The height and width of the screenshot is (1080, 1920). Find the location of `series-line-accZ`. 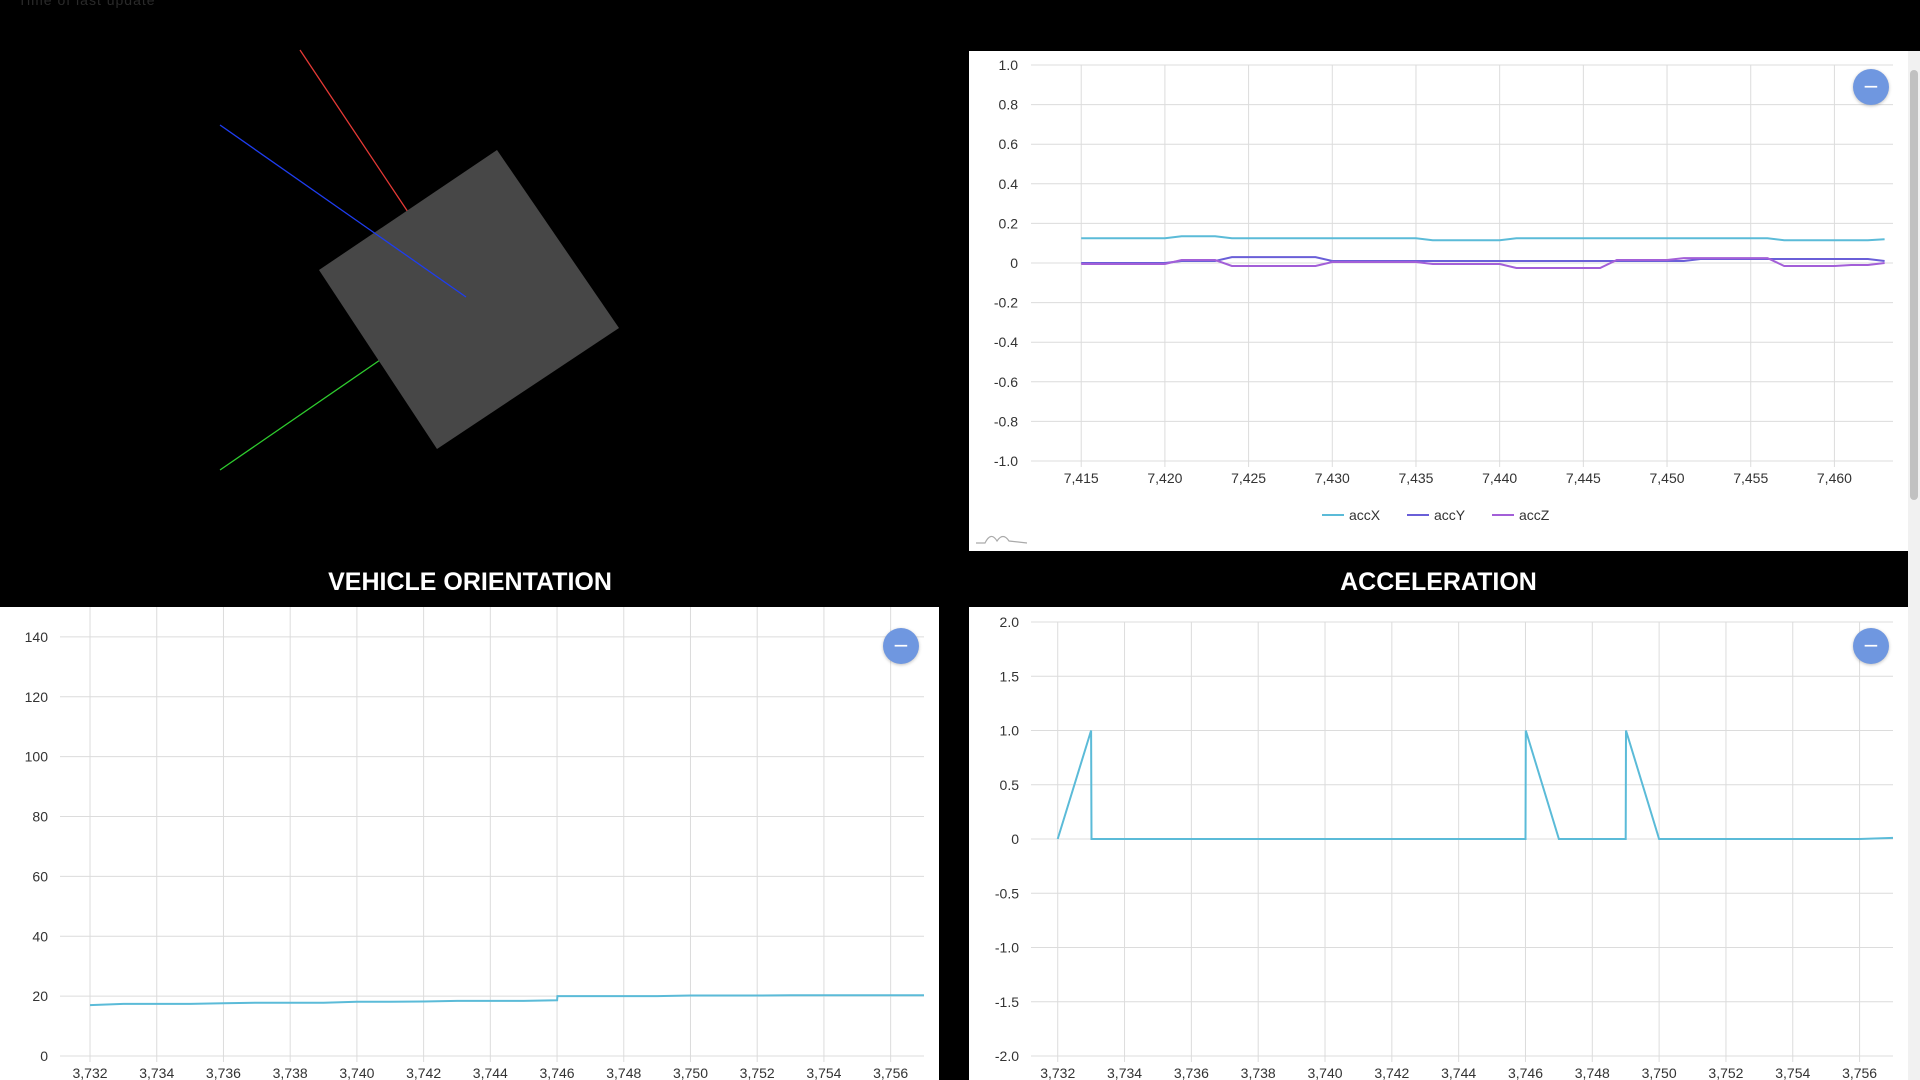

series-line-accZ is located at coordinates (1483, 263).